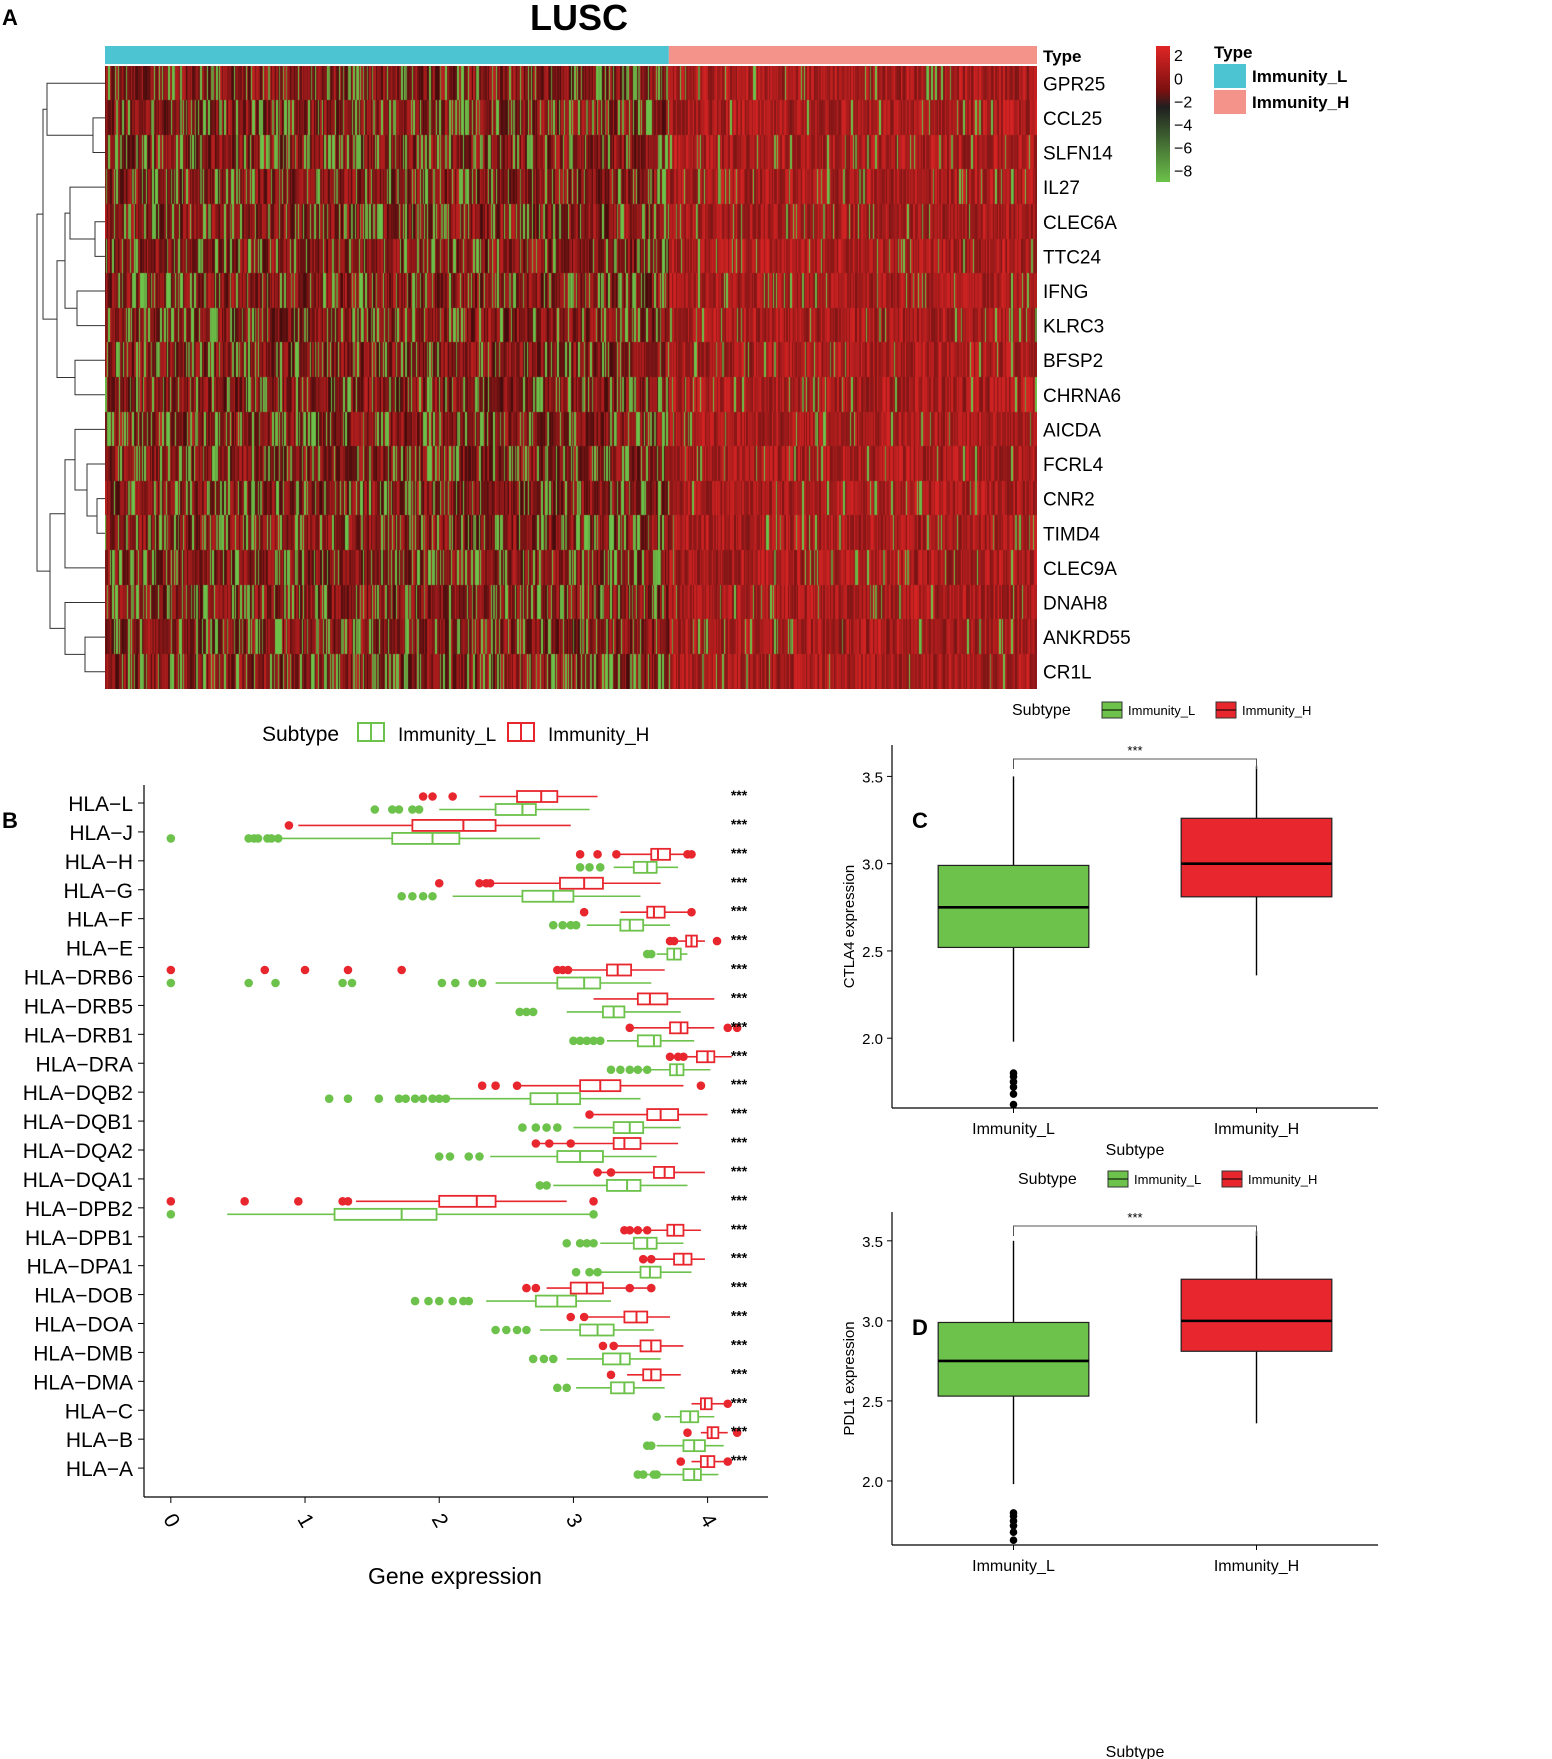 Image resolution: width=1552 pixels, height=1759 pixels. I want to click on gene-label: HLA−B, so click(99, 1440).